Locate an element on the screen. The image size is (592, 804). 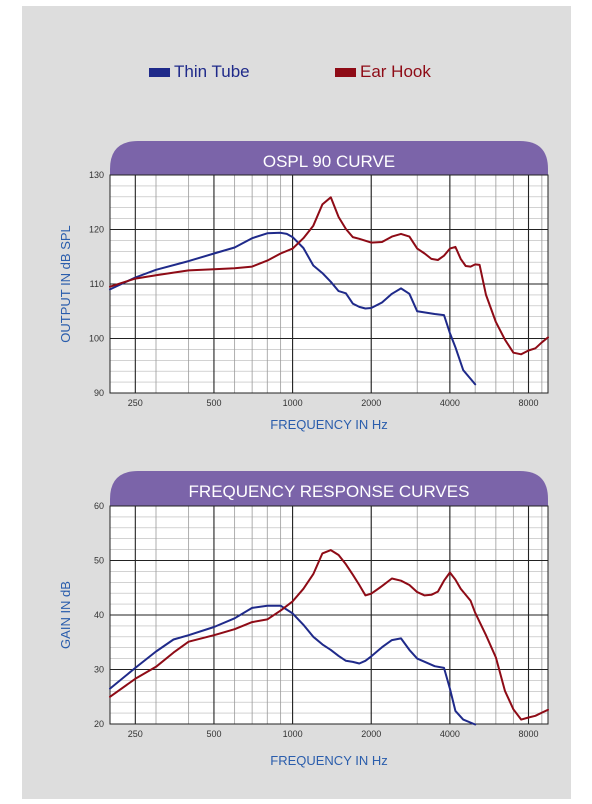
response-title-banner is located at coordinates (329, 488).